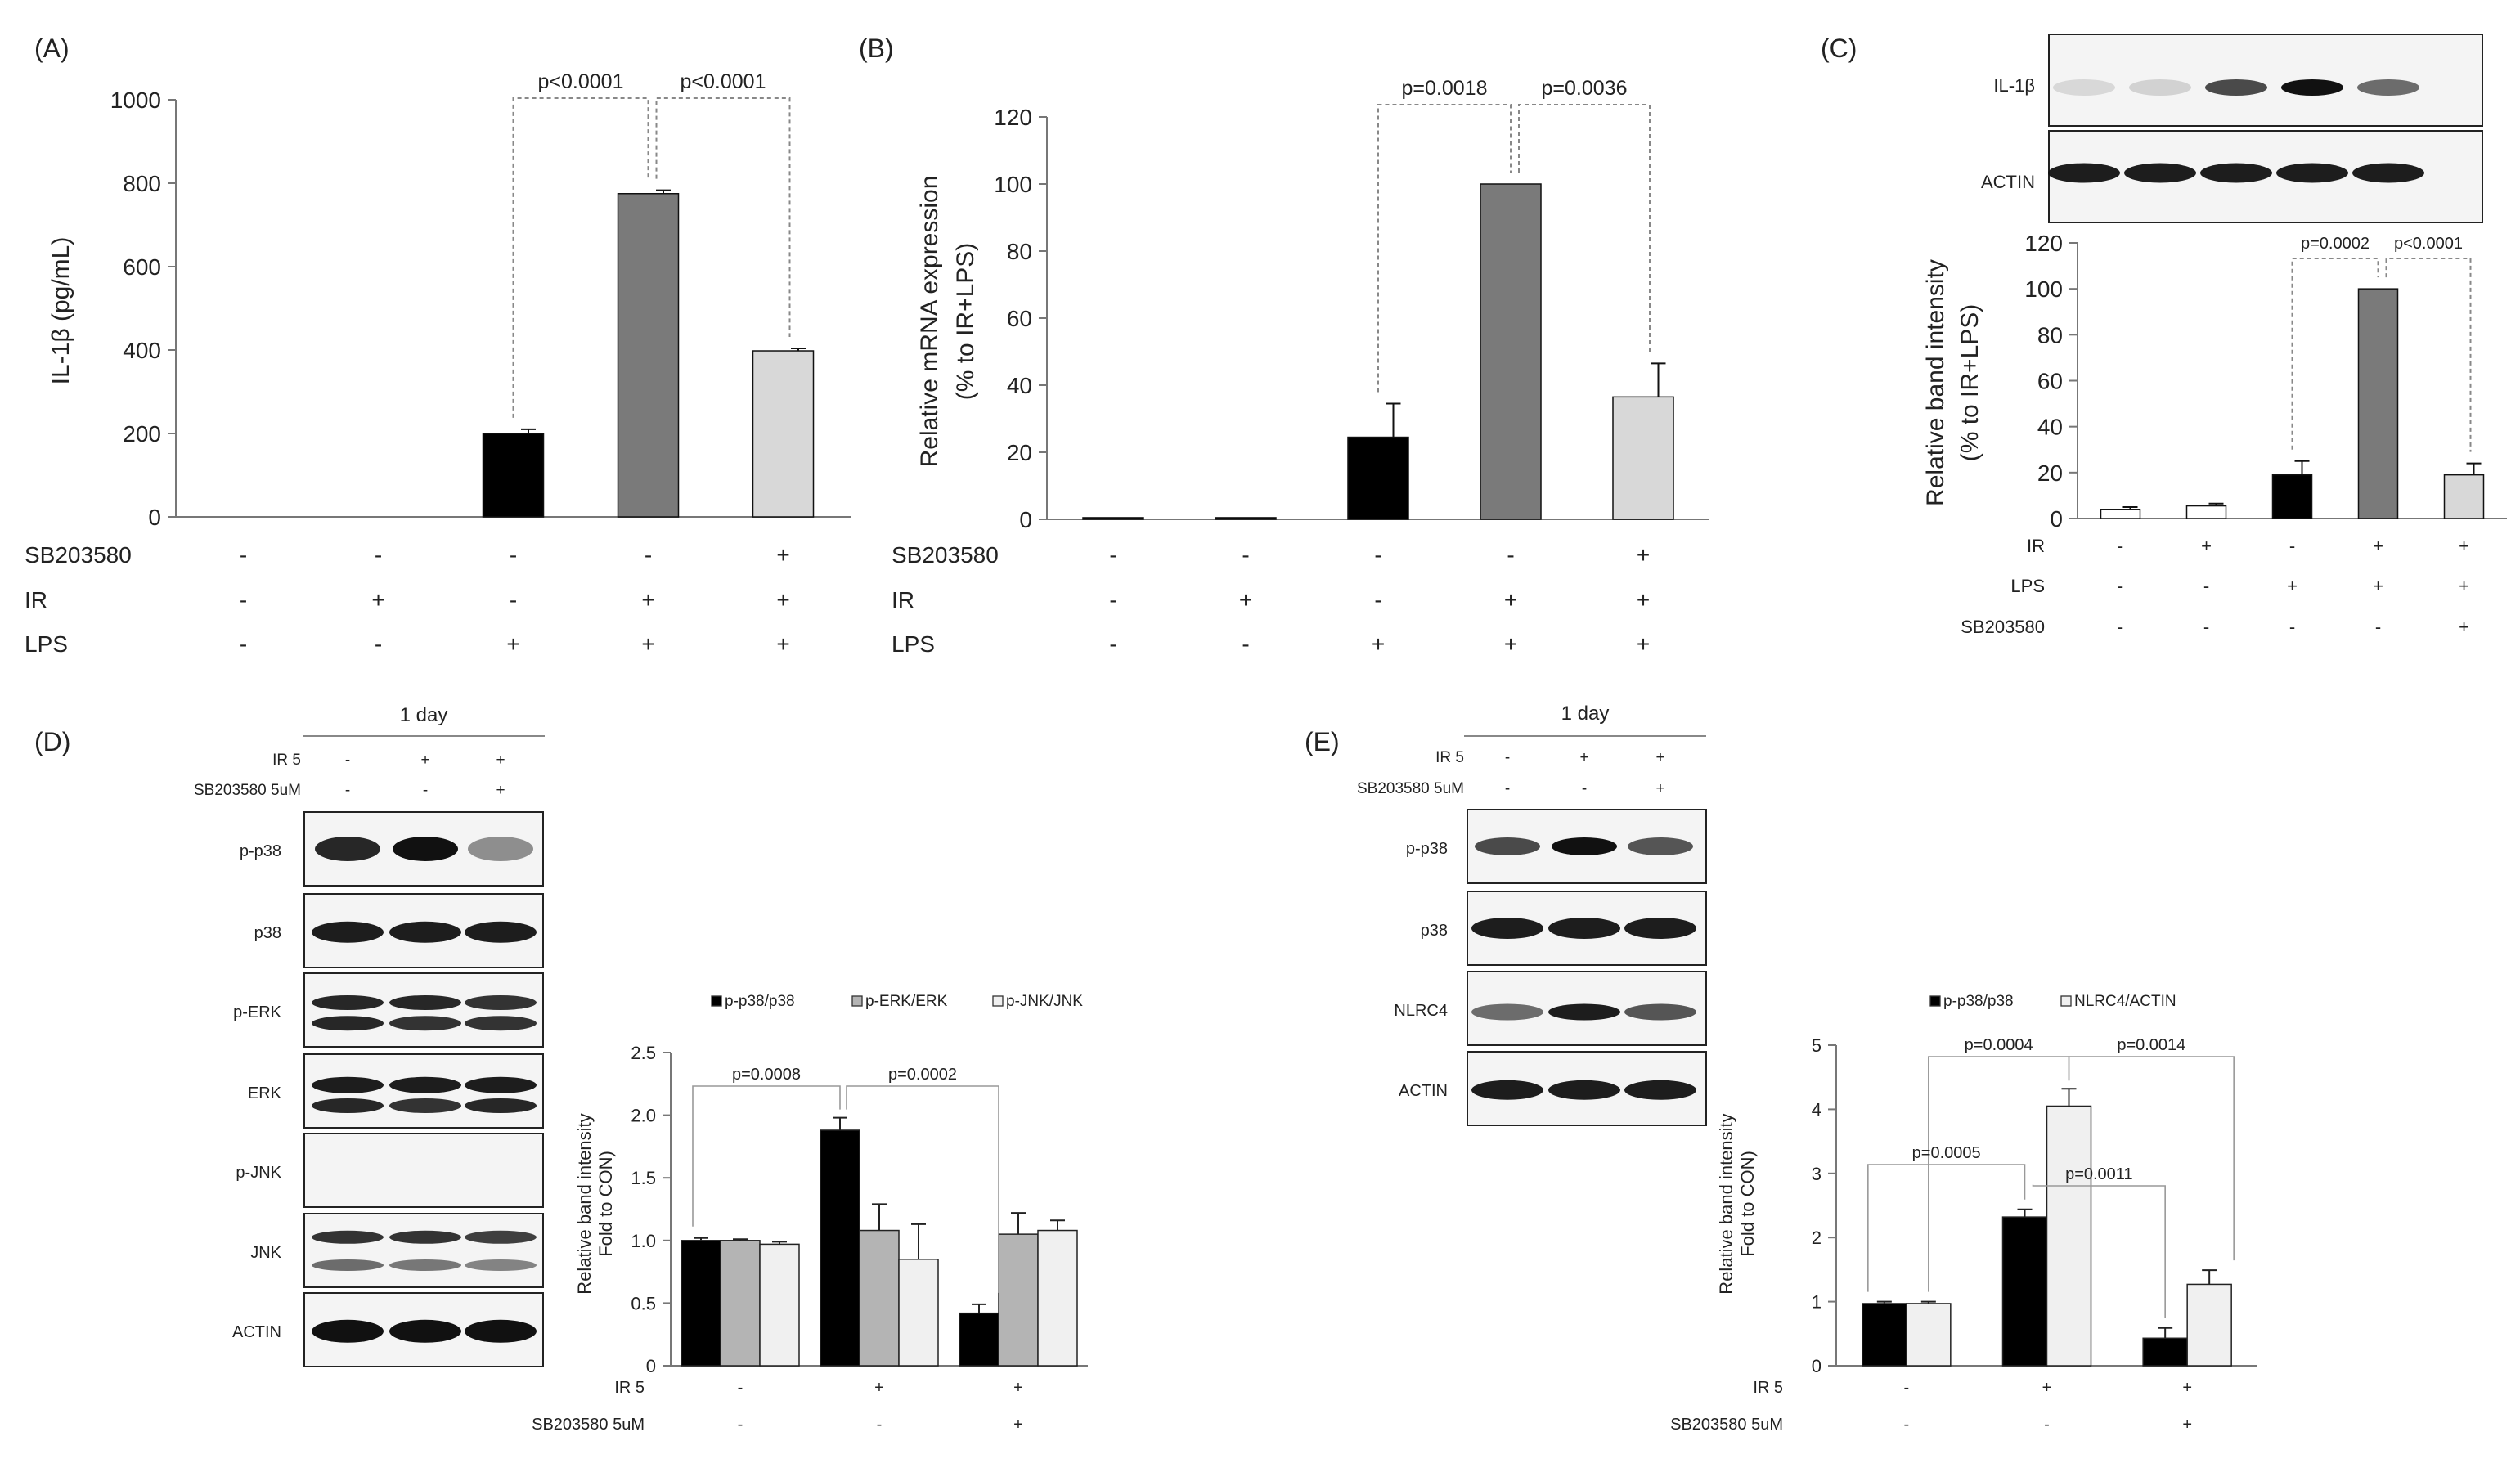 This screenshot has width=2520, height=1459. What do you see at coordinates (2050, 335) in the screenshot?
I see `y-tick-label: 80` at bounding box center [2050, 335].